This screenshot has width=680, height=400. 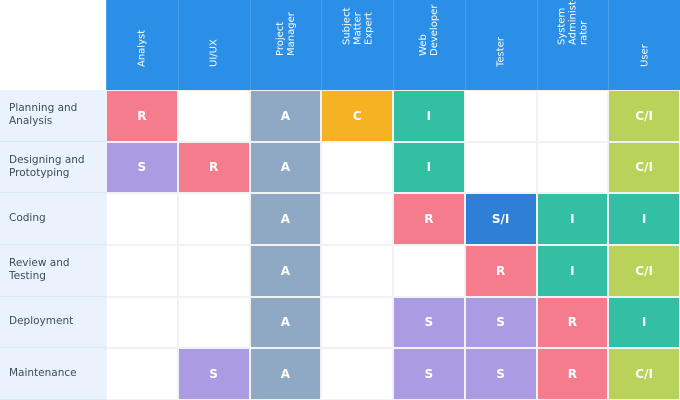 I want to click on role-label: Web Developer, so click(x=429, y=30).